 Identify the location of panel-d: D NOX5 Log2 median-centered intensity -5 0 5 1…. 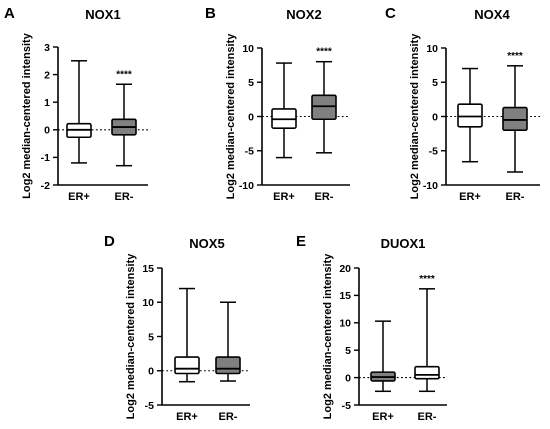
(177, 328).